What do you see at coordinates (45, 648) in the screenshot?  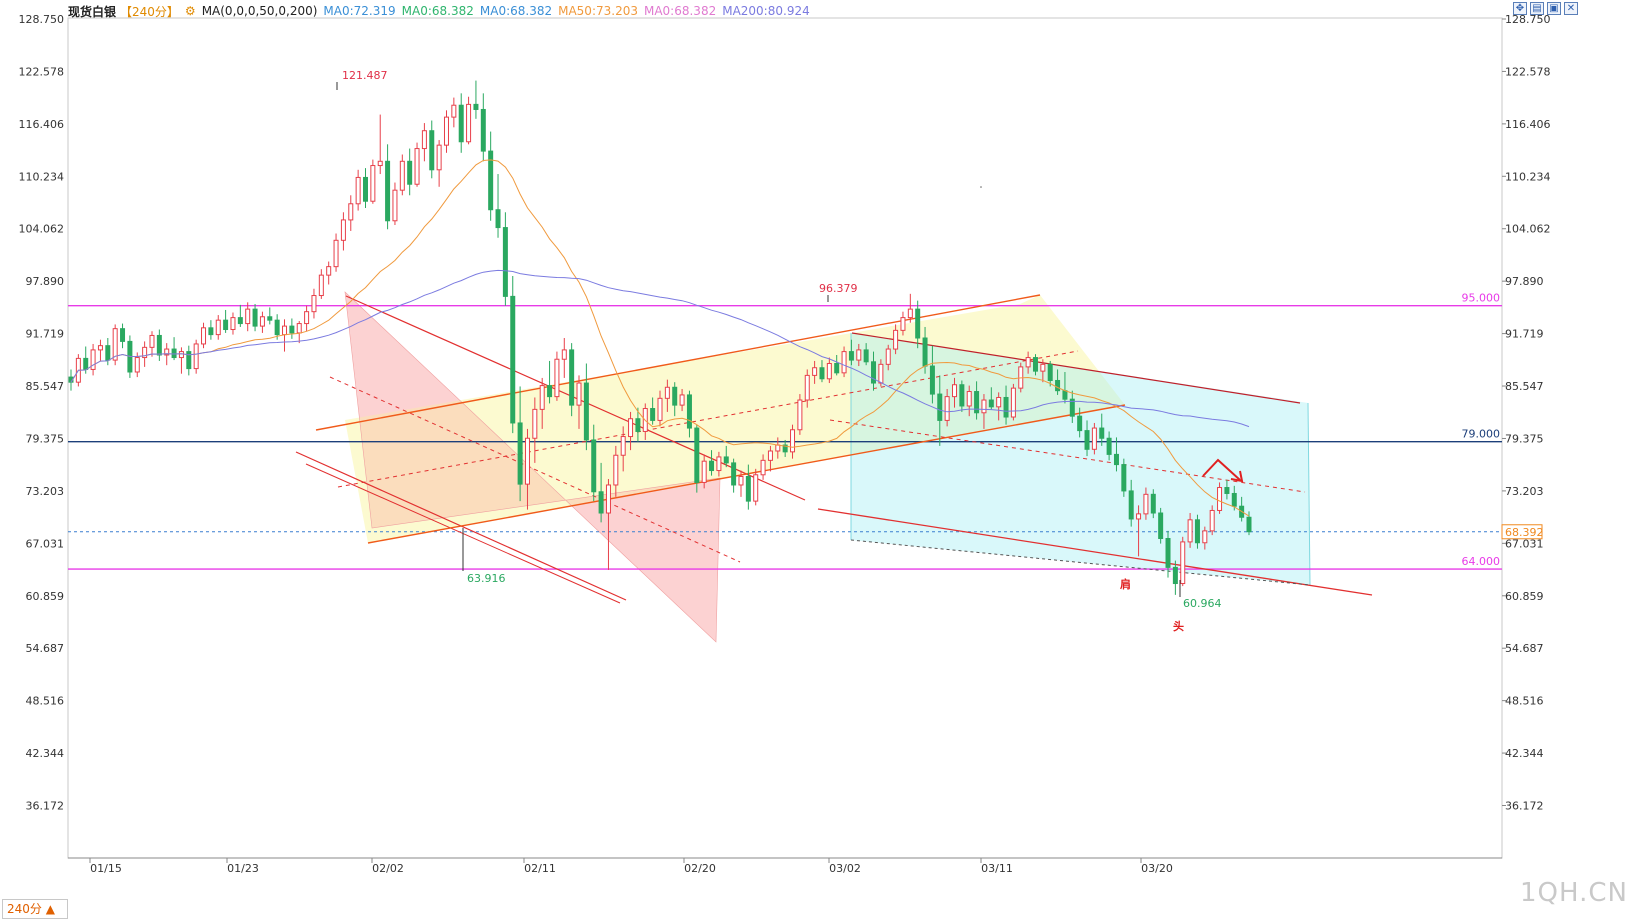 I see `y-tick-left-12: 54.687` at bounding box center [45, 648].